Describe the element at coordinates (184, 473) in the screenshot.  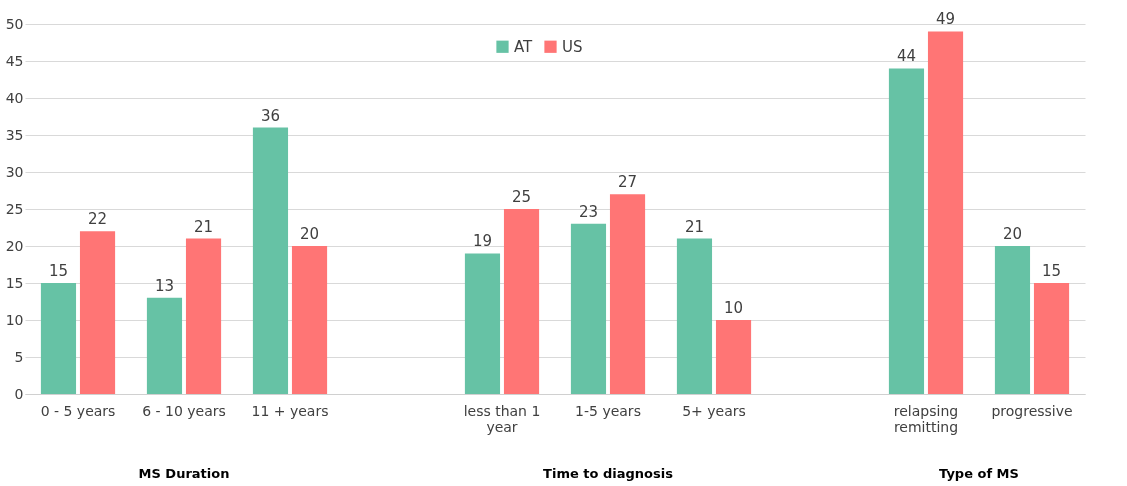
I see `text: MS Duration` at that location.